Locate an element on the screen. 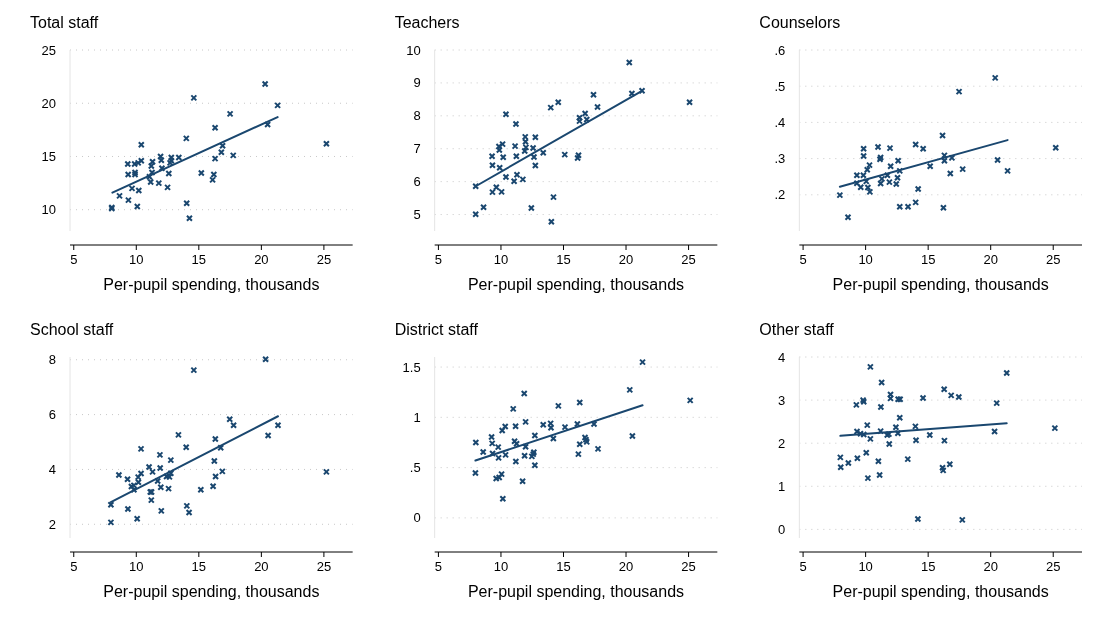  y-tick-label: 9 is located at coordinates (417, 83).